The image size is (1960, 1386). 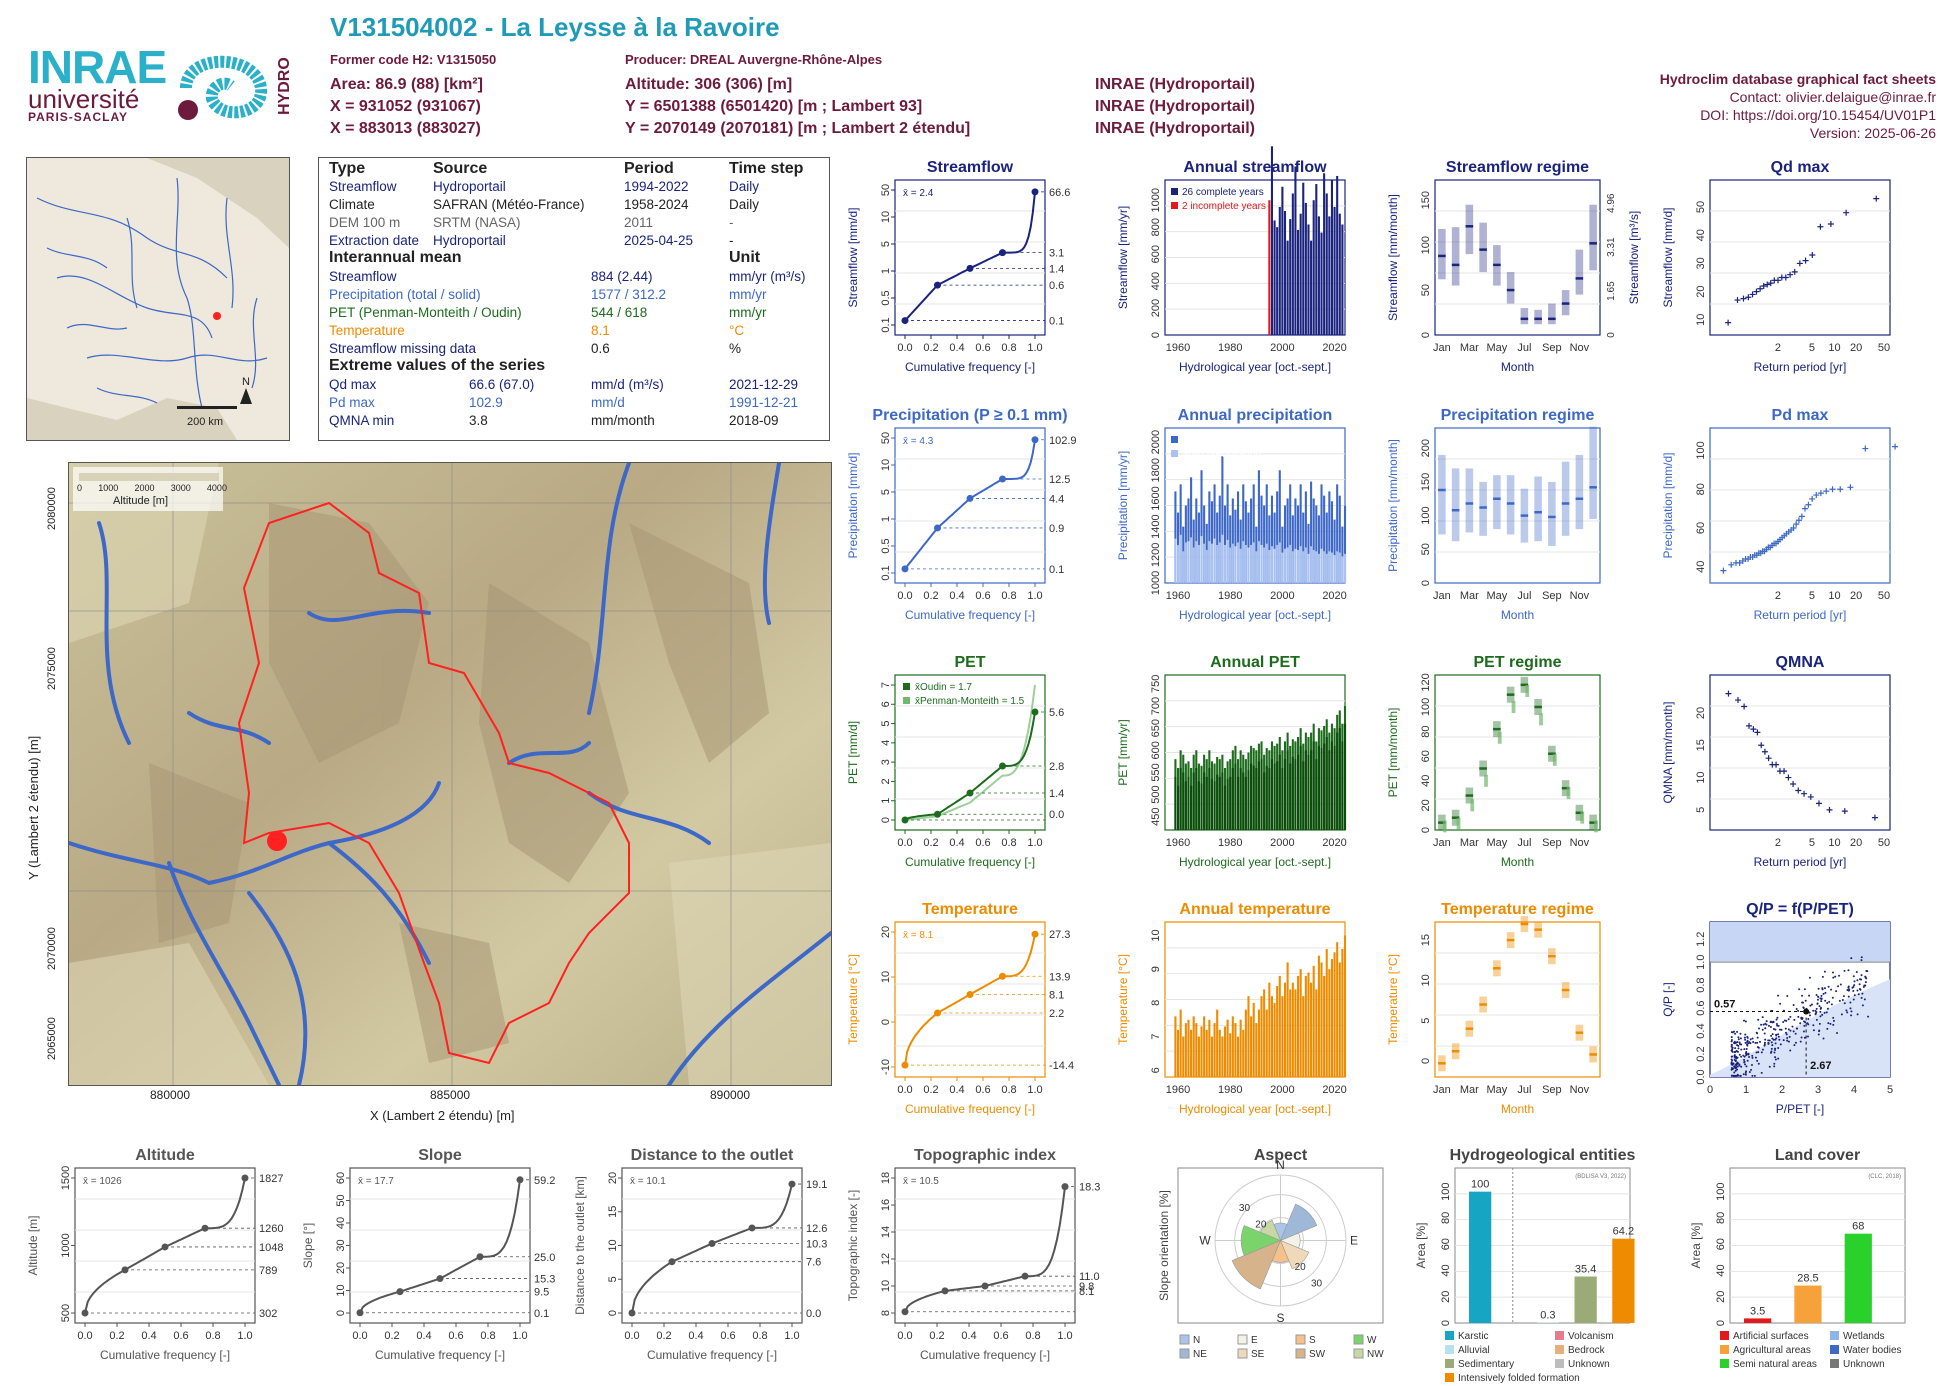 I want to click on y-tick-label: 100, so click(x=1701, y=450).